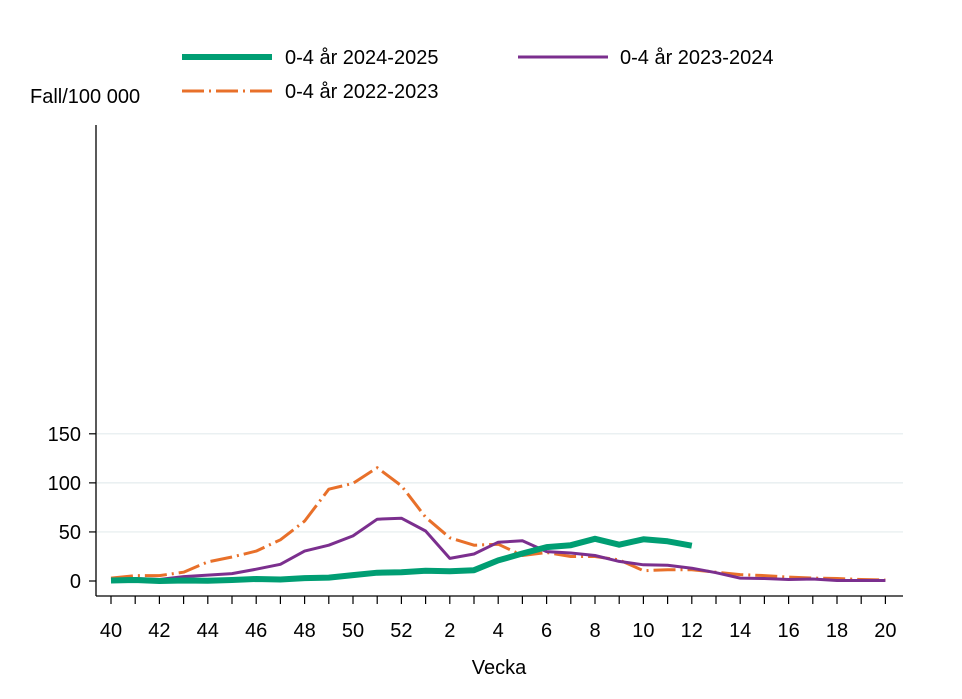 Image resolution: width=962 pixels, height=699 pixels. I want to click on x-tick-label-16: 16, so click(788, 631).